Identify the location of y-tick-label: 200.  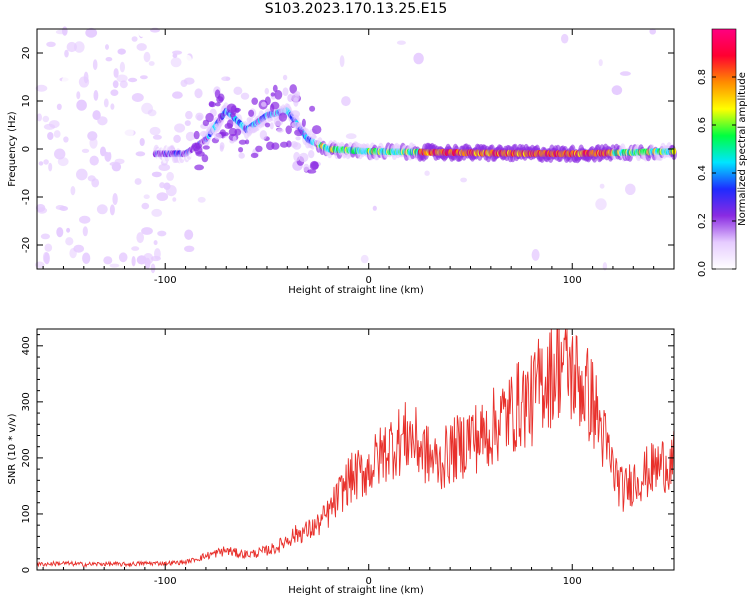
(26, 457).